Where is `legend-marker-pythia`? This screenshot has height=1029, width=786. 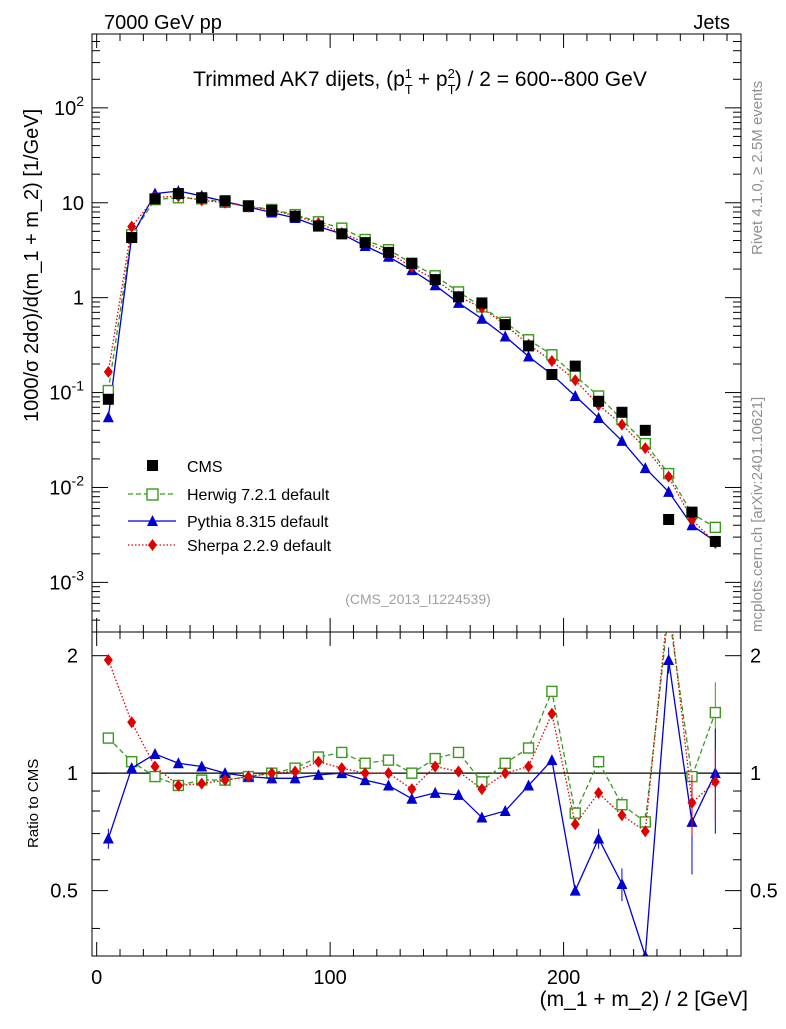
legend-marker-pythia is located at coordinates (152, 520).